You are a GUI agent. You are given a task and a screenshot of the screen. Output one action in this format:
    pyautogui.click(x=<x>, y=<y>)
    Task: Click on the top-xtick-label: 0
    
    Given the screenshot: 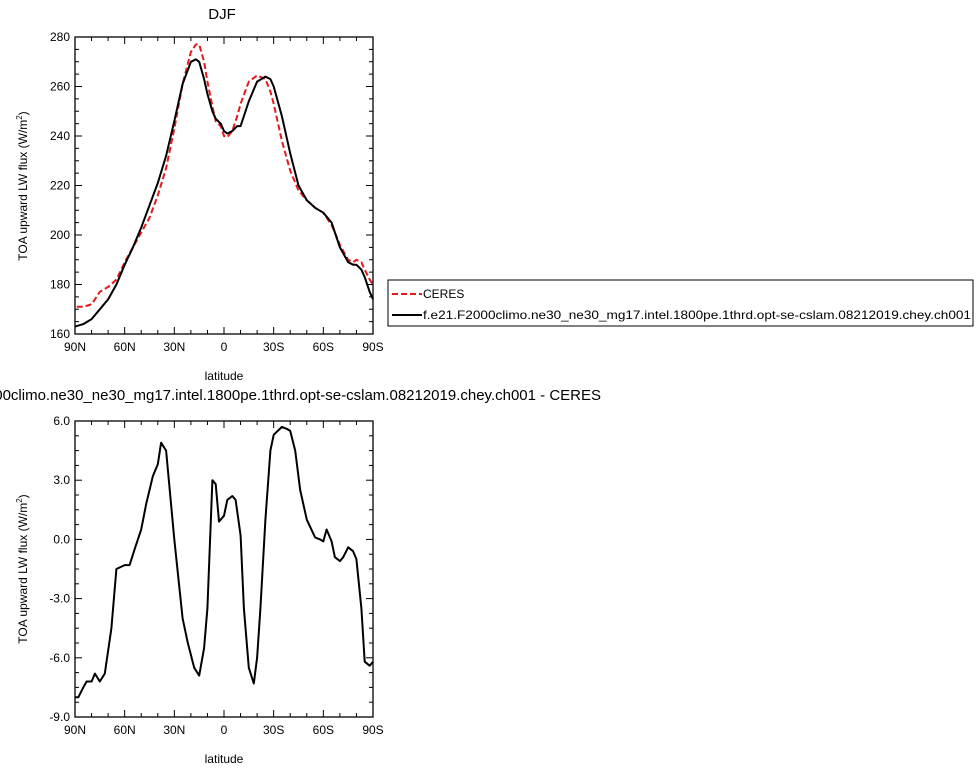 What is the action you would take?
    pyautogui.click(x=224, y=347)
    